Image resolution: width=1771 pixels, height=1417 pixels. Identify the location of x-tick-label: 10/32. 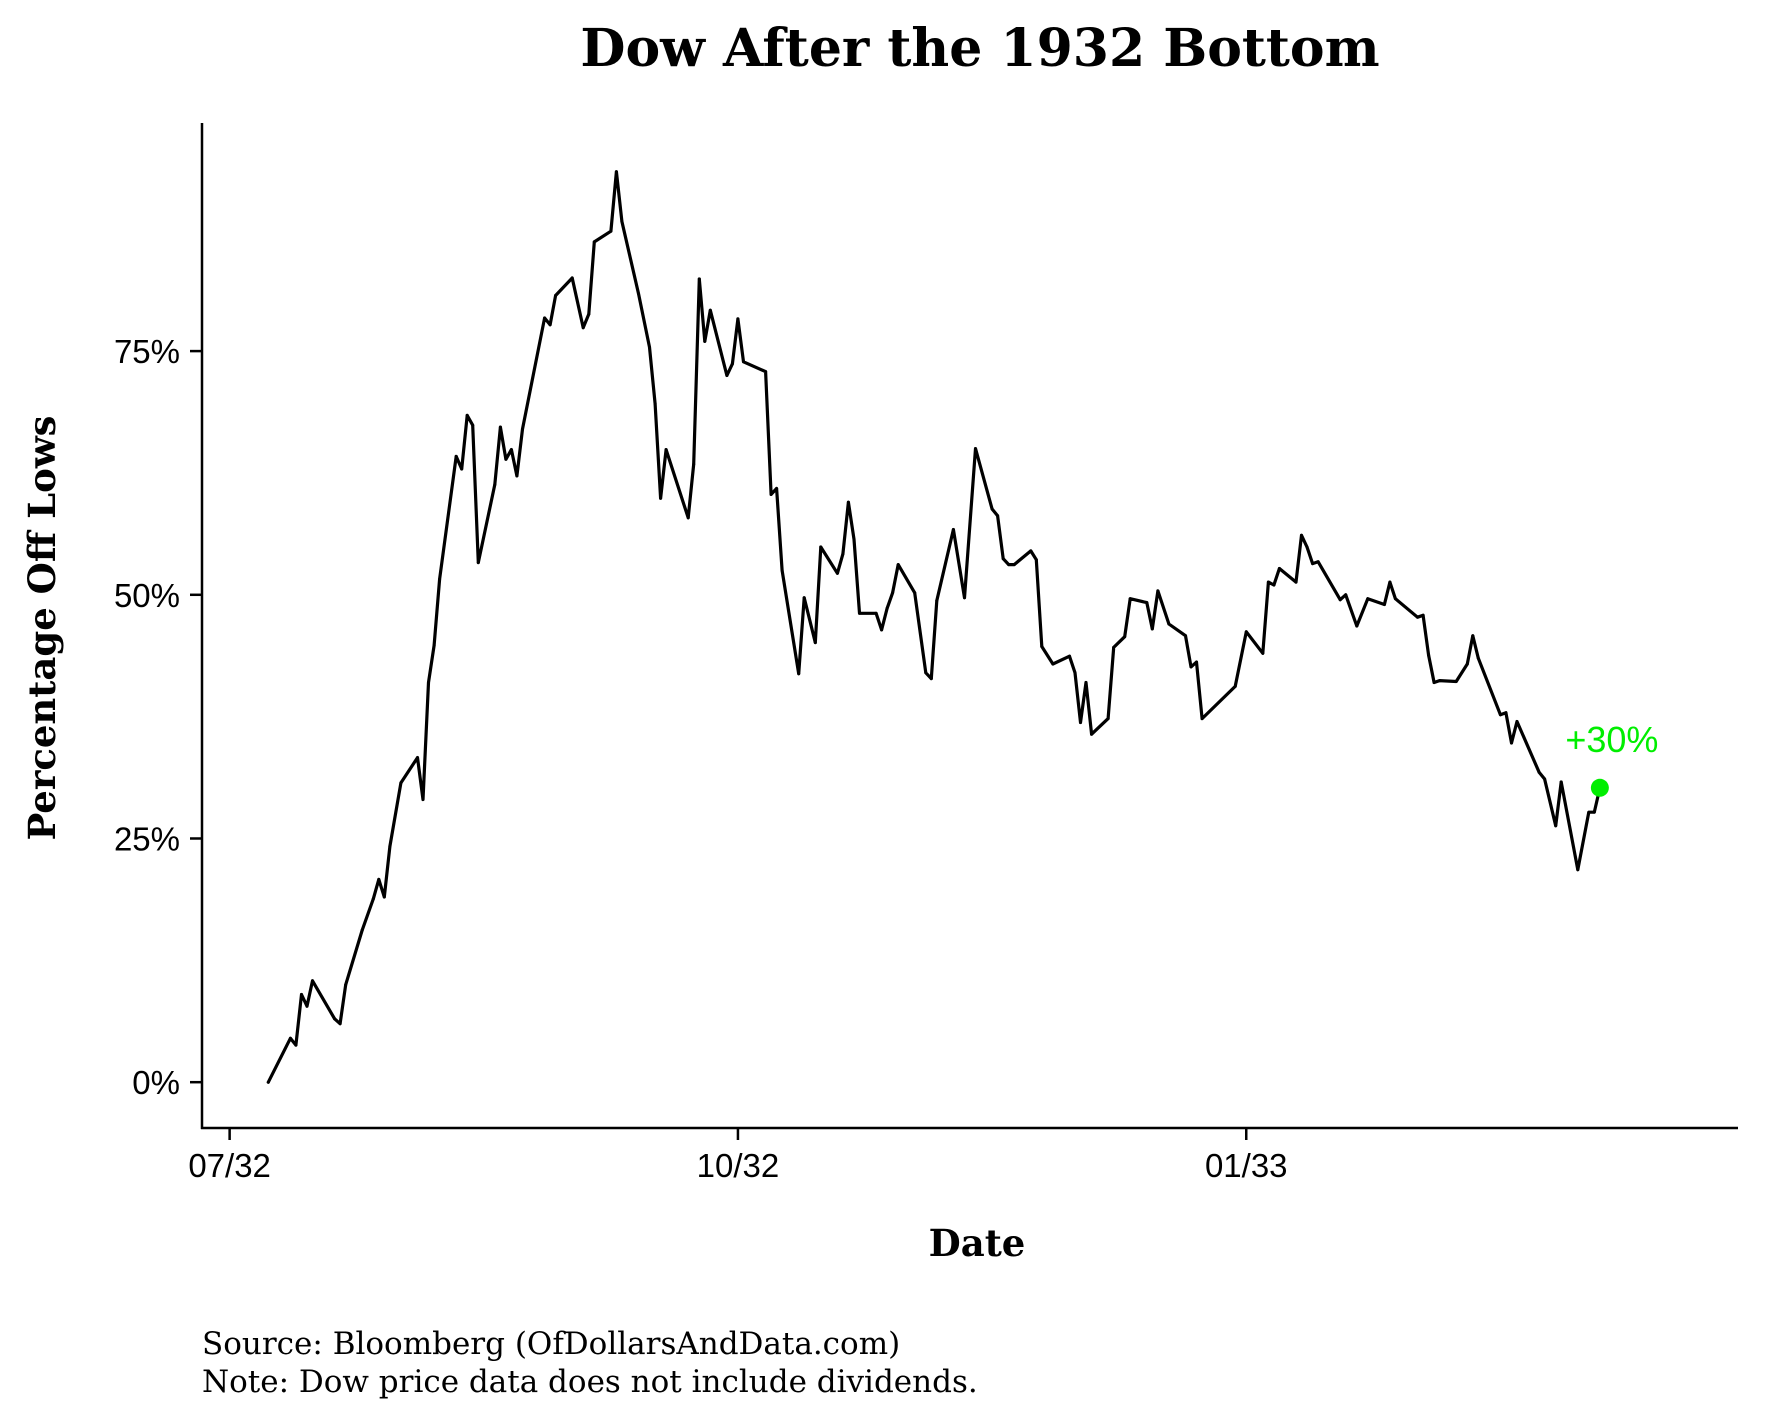
(738, 1165).